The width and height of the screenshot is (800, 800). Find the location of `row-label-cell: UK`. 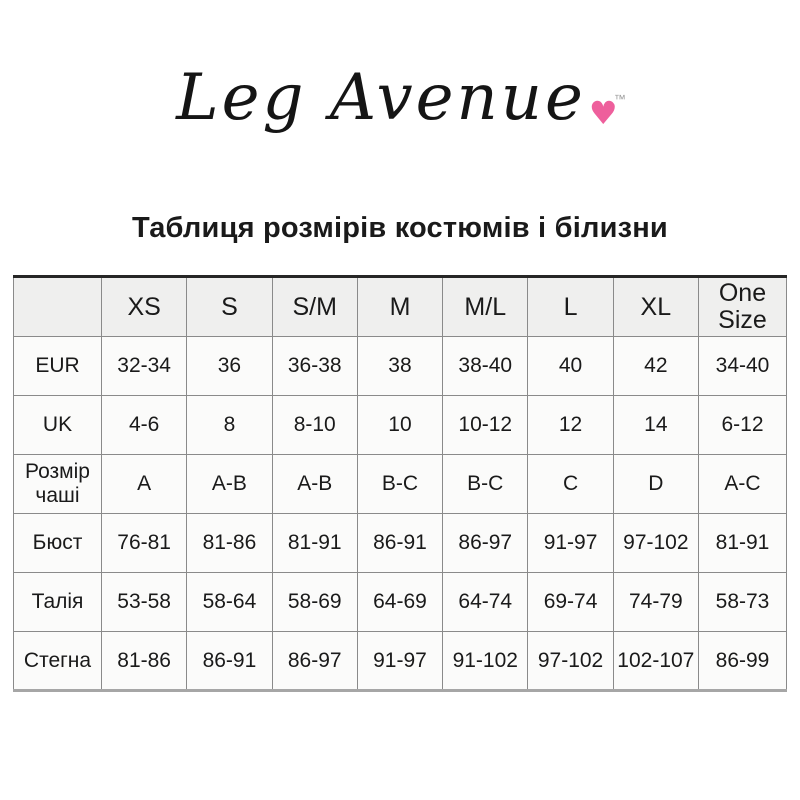

row-label-cell: UK is located at coordinates (57, 425).